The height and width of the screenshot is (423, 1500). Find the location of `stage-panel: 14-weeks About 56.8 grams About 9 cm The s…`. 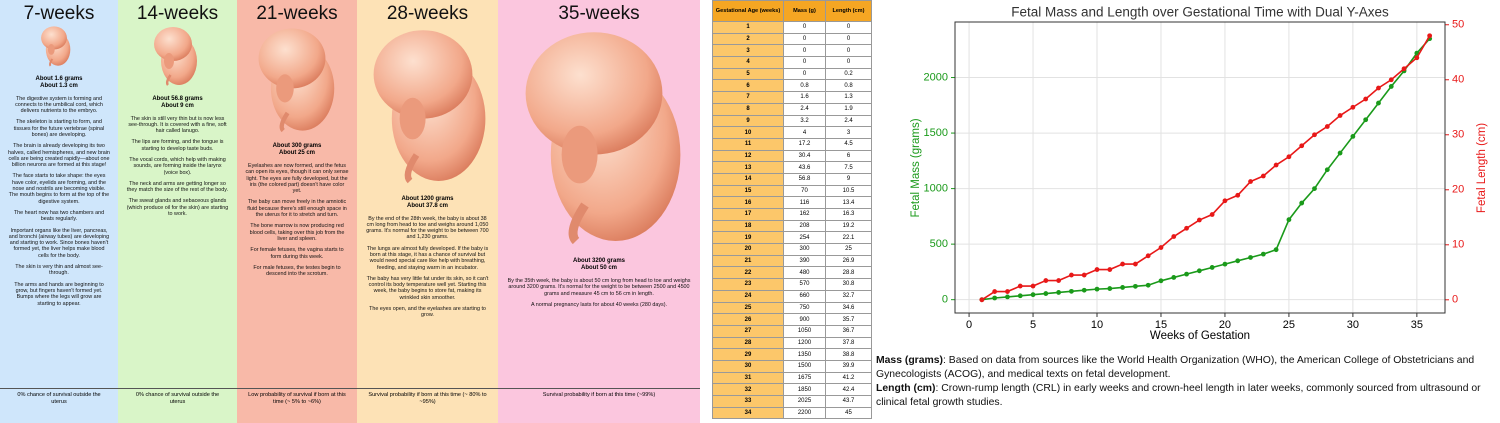

stage-panel: 14-weeks About 56.8 grams About 9 cm The s… is located at coordinates (177, 211).